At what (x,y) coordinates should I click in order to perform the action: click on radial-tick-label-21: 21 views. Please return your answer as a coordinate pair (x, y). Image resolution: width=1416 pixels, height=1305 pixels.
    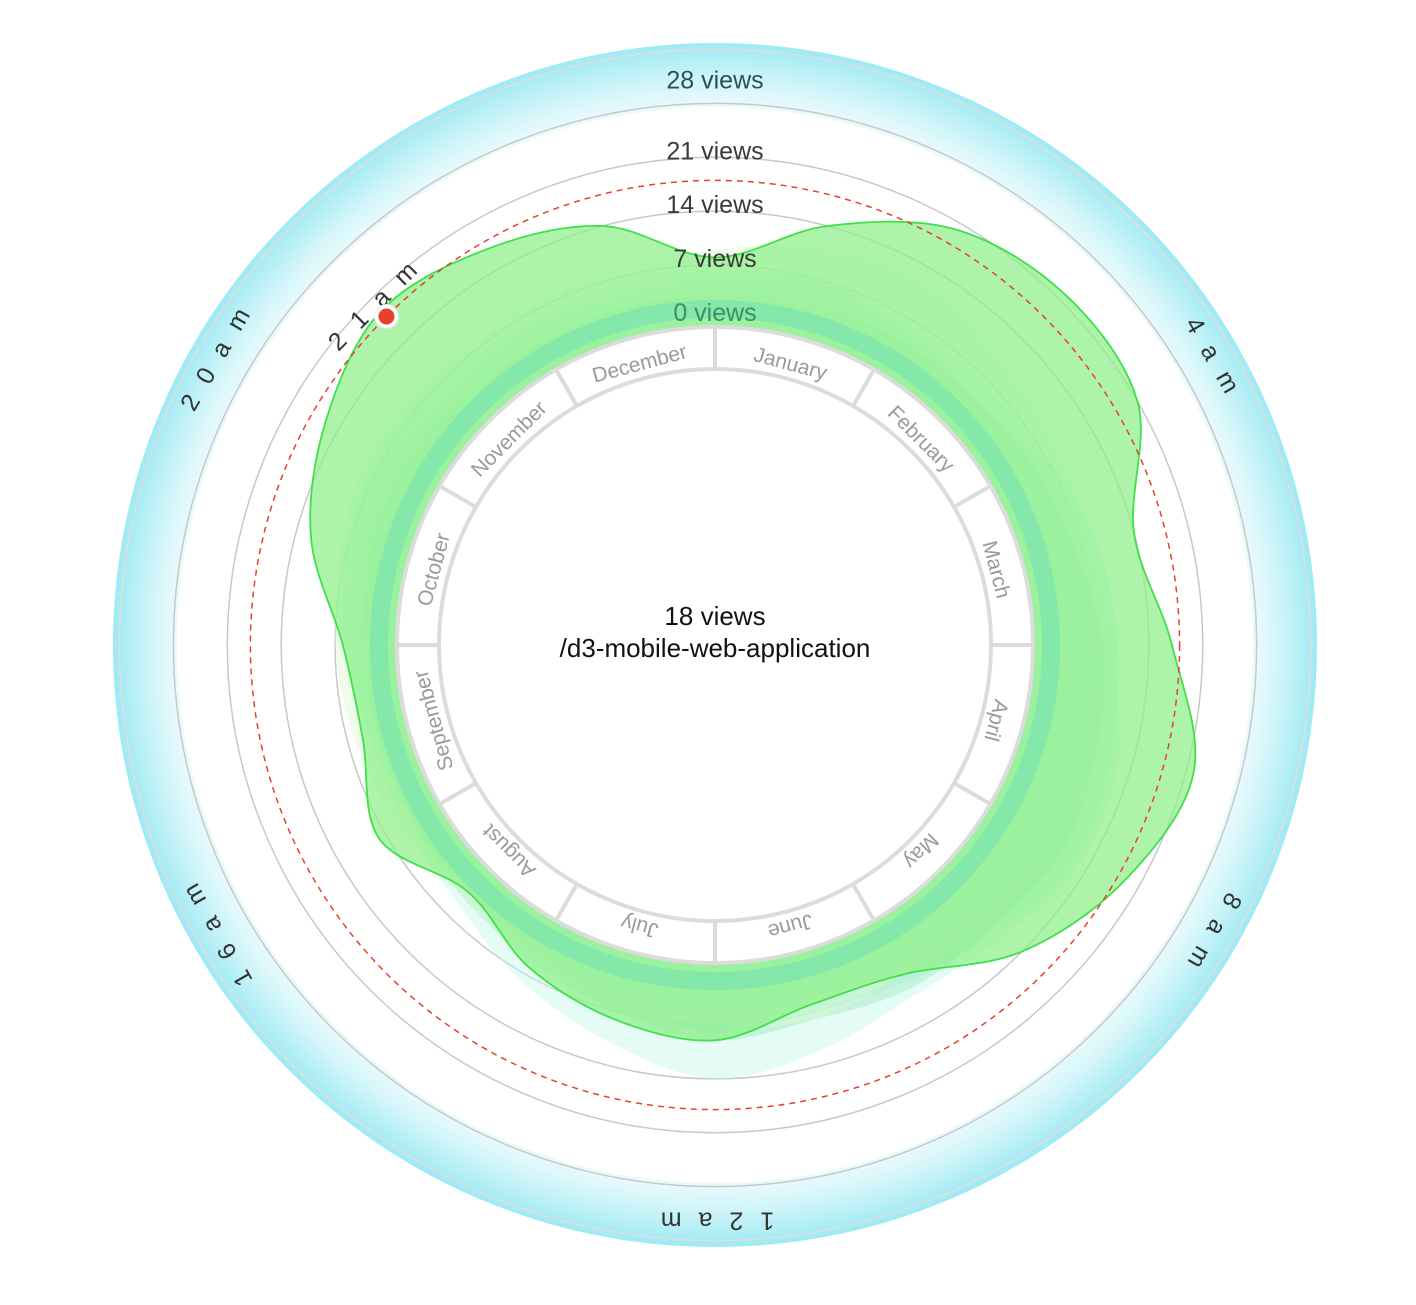
    Looking at the image, I should click on (714, 151).